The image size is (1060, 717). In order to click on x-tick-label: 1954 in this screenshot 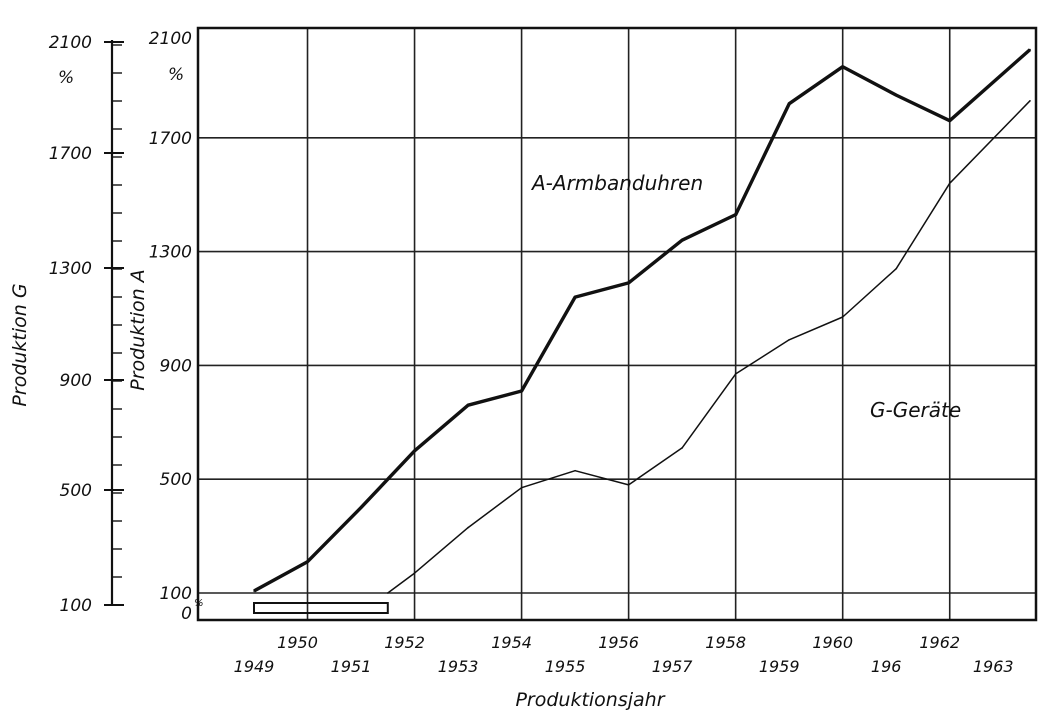, I will do `click(511, 642)`.